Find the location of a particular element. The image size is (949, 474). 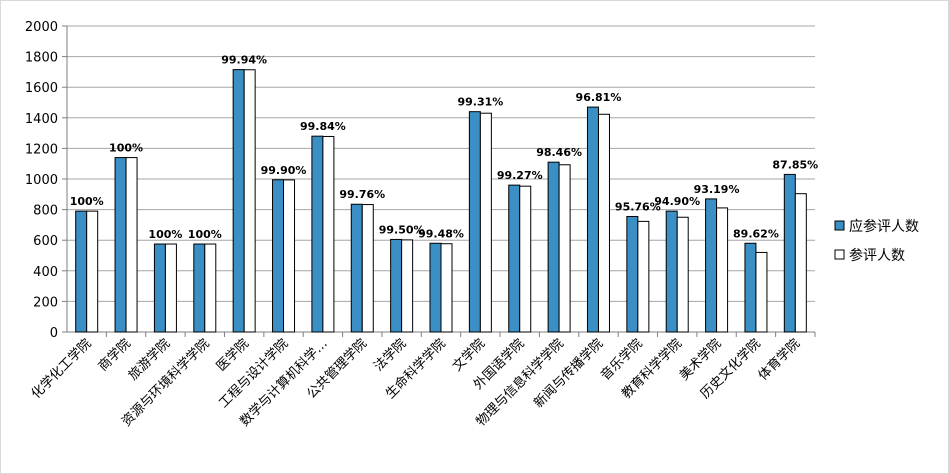

category-label: 化学化工学院 is located at coordinates (61, 369).